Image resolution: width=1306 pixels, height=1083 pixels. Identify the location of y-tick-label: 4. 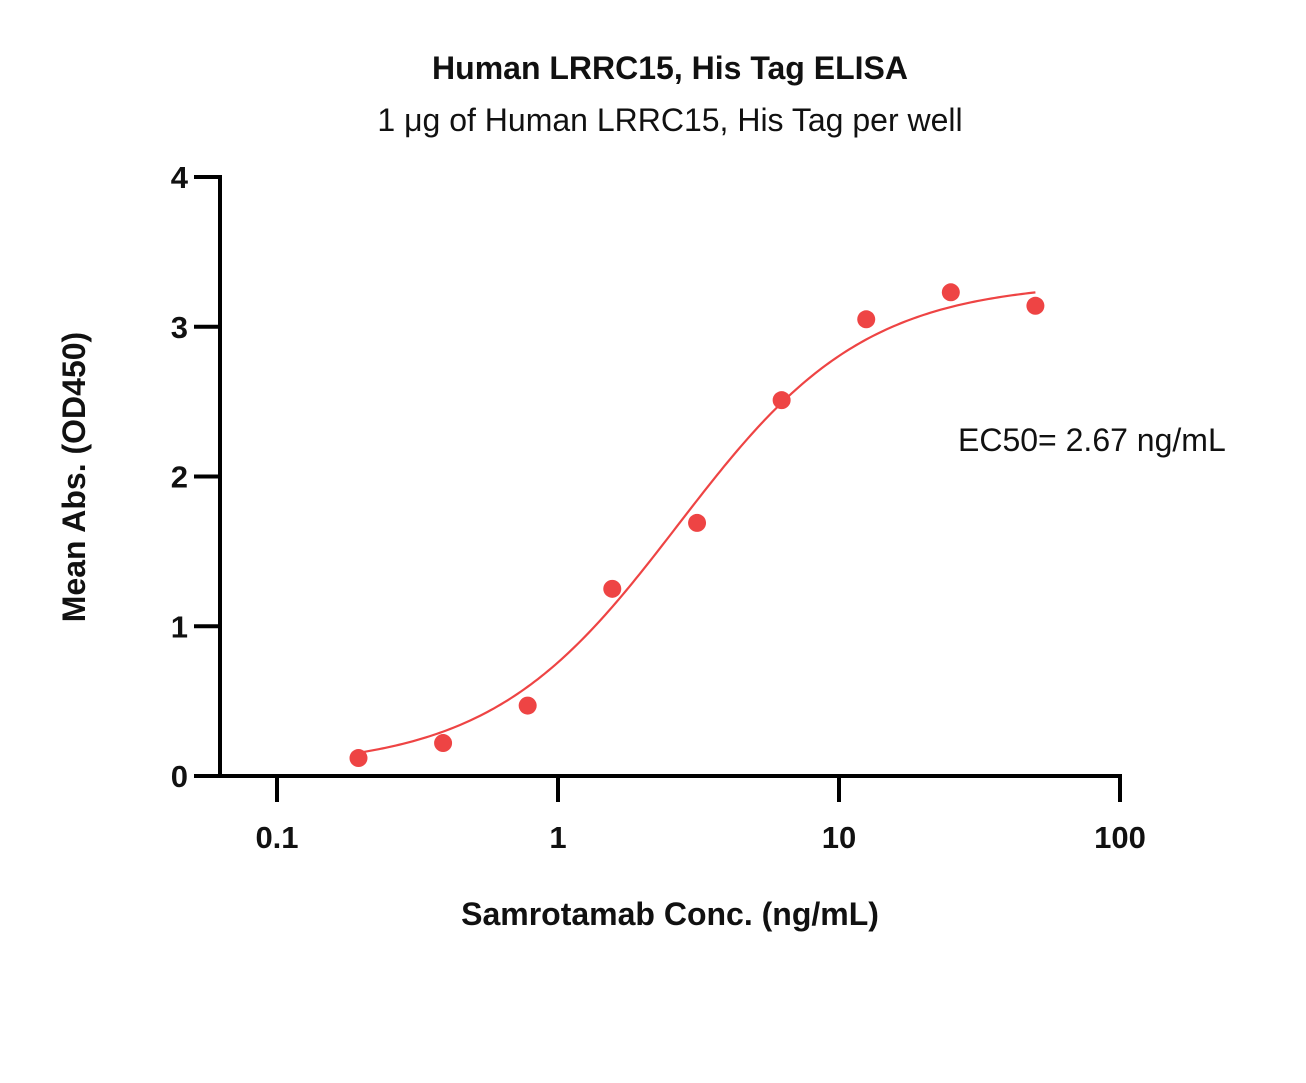
(180, 177).